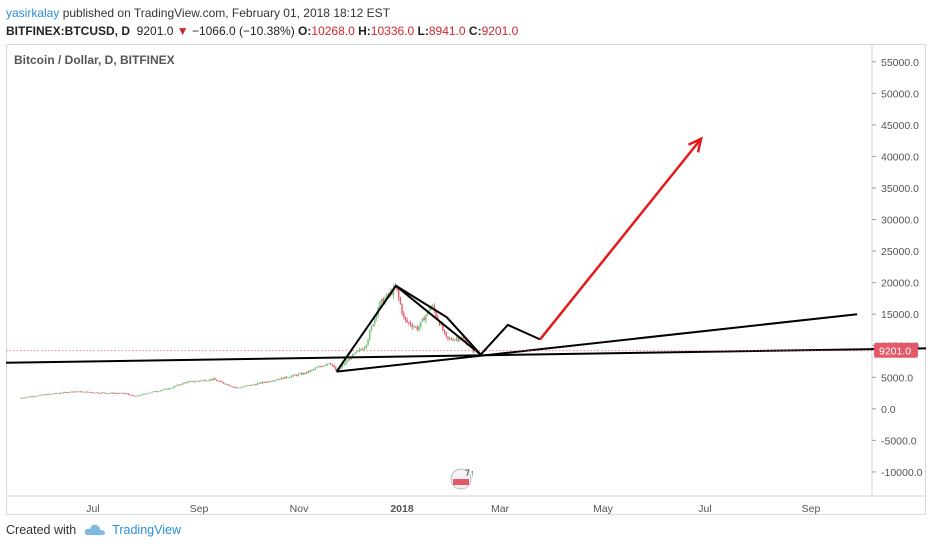  I want to click on tradingview-link: TradingView, so click(146, 530).